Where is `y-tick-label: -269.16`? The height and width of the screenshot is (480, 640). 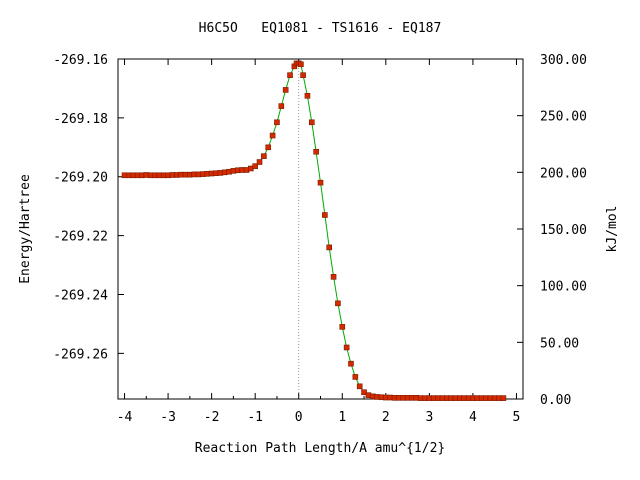 y-tick-label: -269.16 is located at coordinates (80, 60).